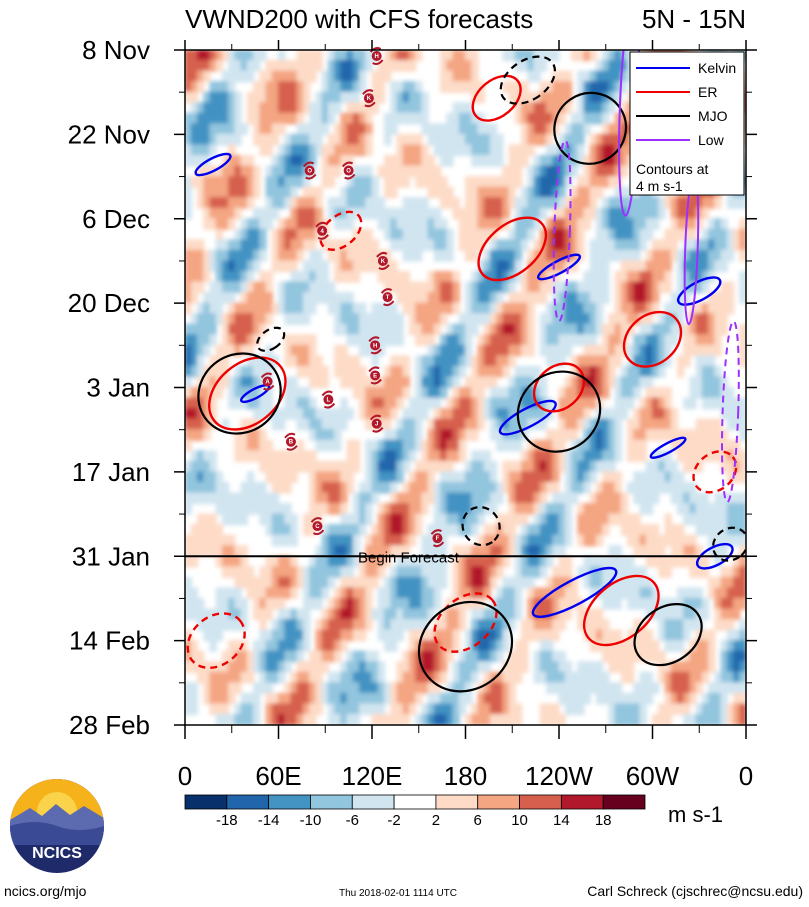 Image resolution: width=809 pixels, height=907 pixels. What do you see at coordinates (376, 56) in the screenshot?
I see `storm-symbol: H` at bounding box center [376, 56].